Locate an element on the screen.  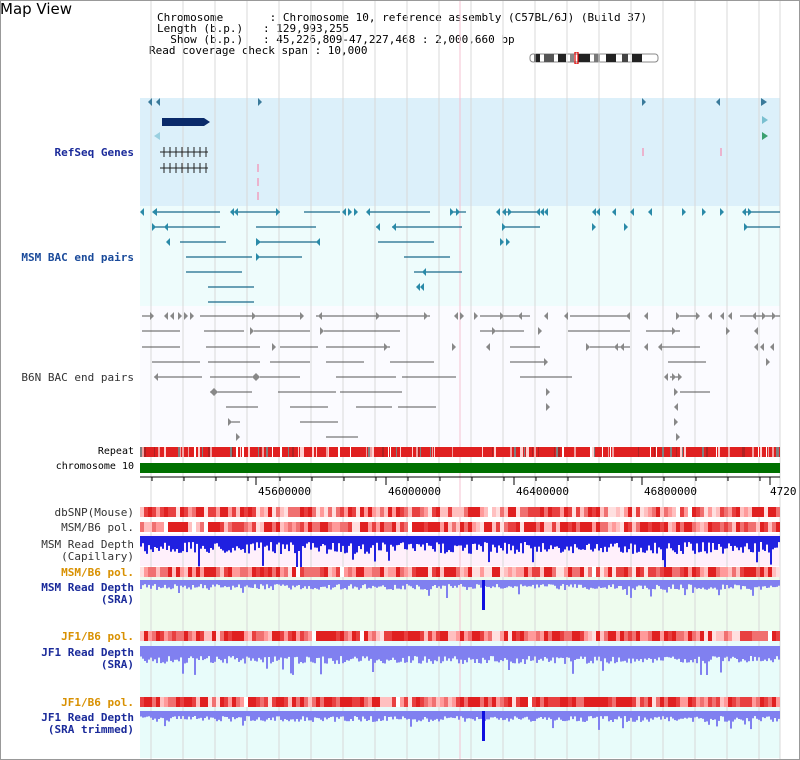
coverage-span-info-line: Read coverage check span : 10,000 is located at coordinates (258, 50).